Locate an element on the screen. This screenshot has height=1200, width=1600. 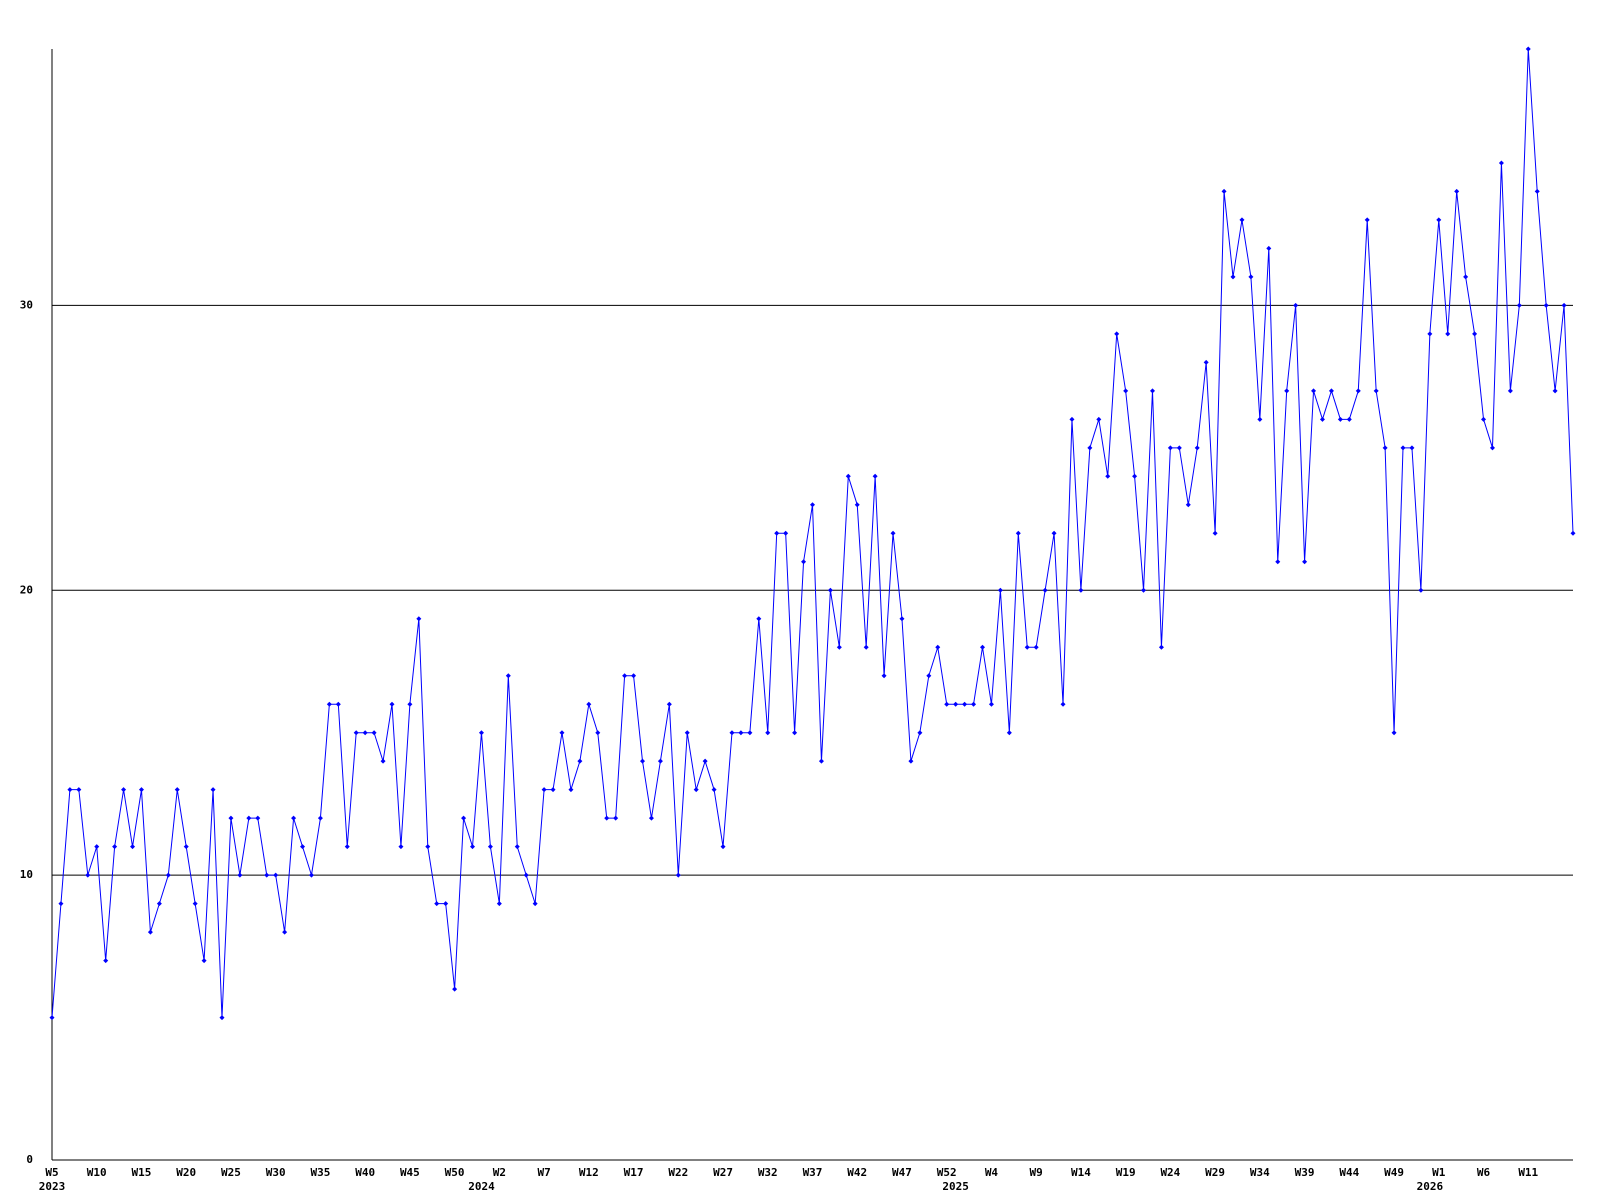
x-tick-label: W6 is located at coordinates (1484, 1172).